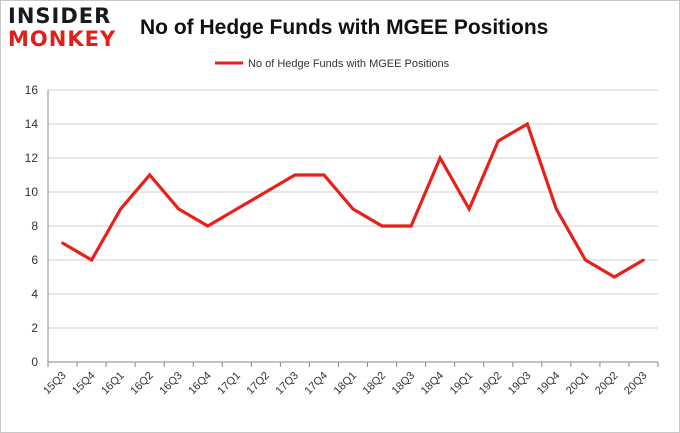 The height and width of the screenshot is (433, 680). What do you see at coordinates (171, 384) in the screenshot?
I see `x-tick-label: 16Q3` at bounding box center [171, 384].